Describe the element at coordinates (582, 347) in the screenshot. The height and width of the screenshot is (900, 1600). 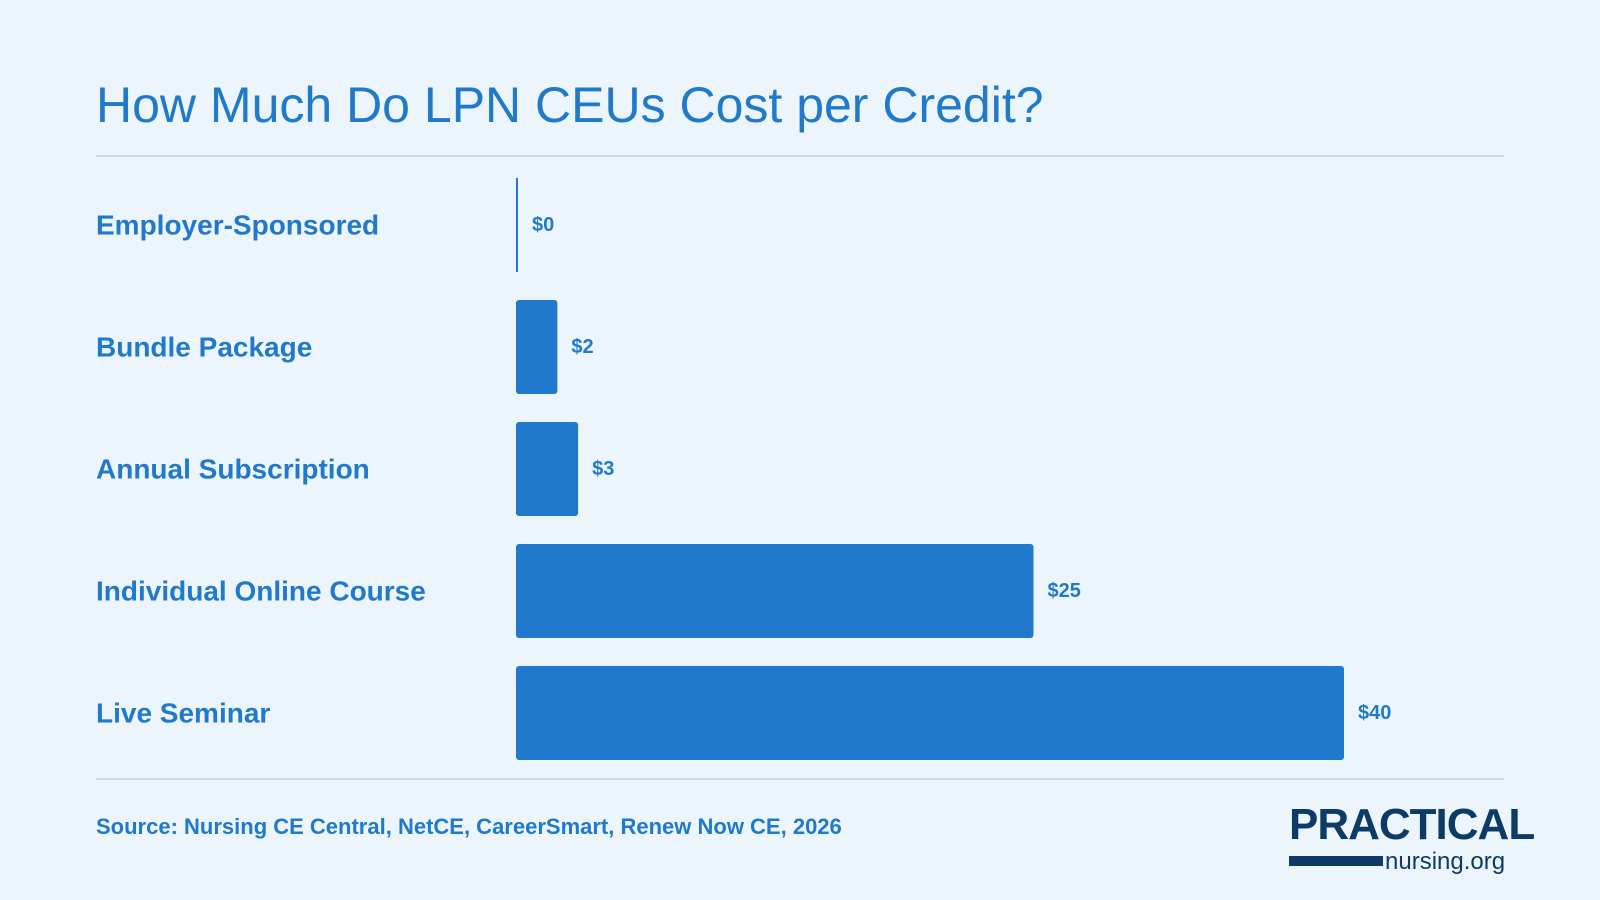
I see `value-label-bundle-package: $2` at that location.